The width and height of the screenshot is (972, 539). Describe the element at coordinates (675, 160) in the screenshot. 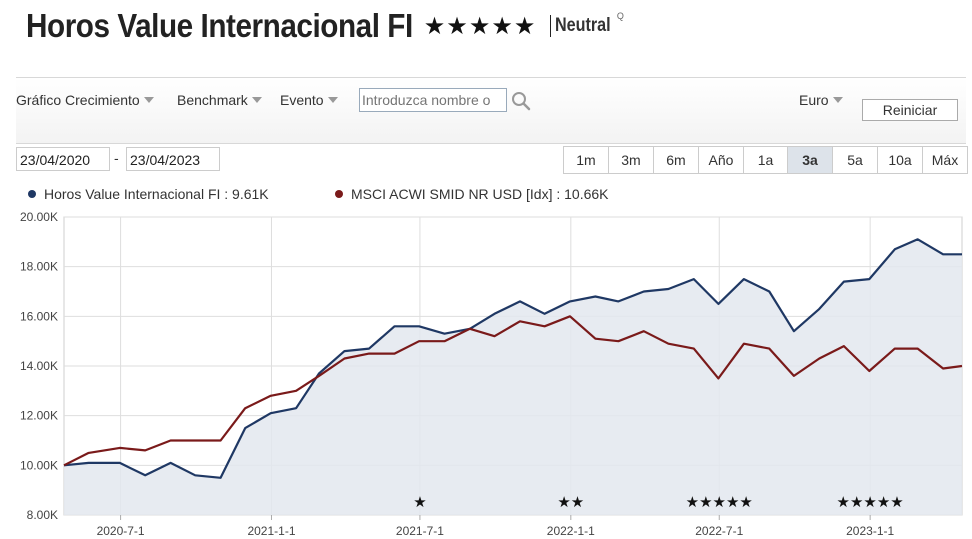

I see `period-button-6m: 6m` at that location.